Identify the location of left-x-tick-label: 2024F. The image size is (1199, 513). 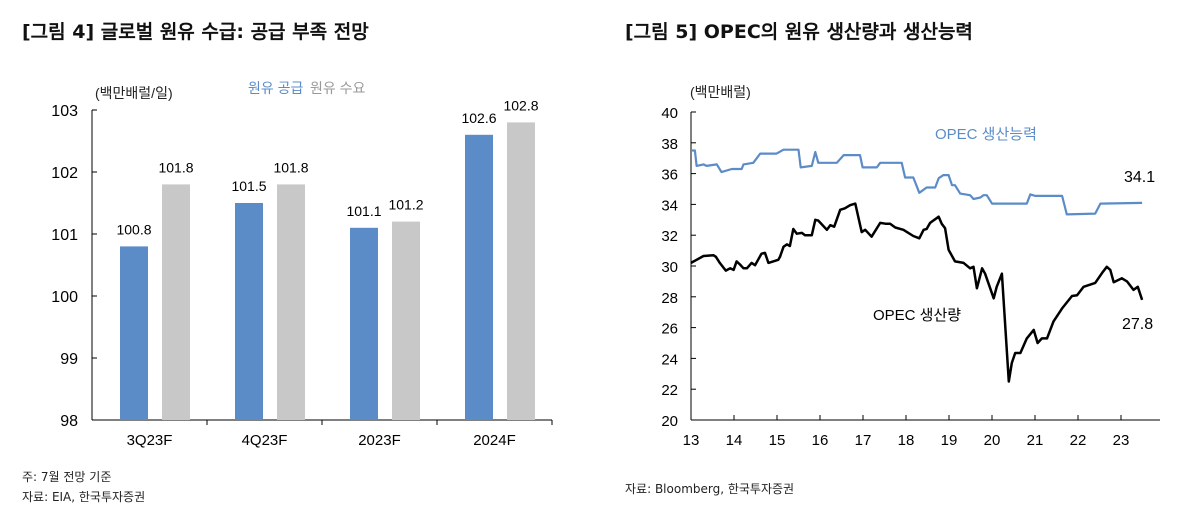
(494, 440).